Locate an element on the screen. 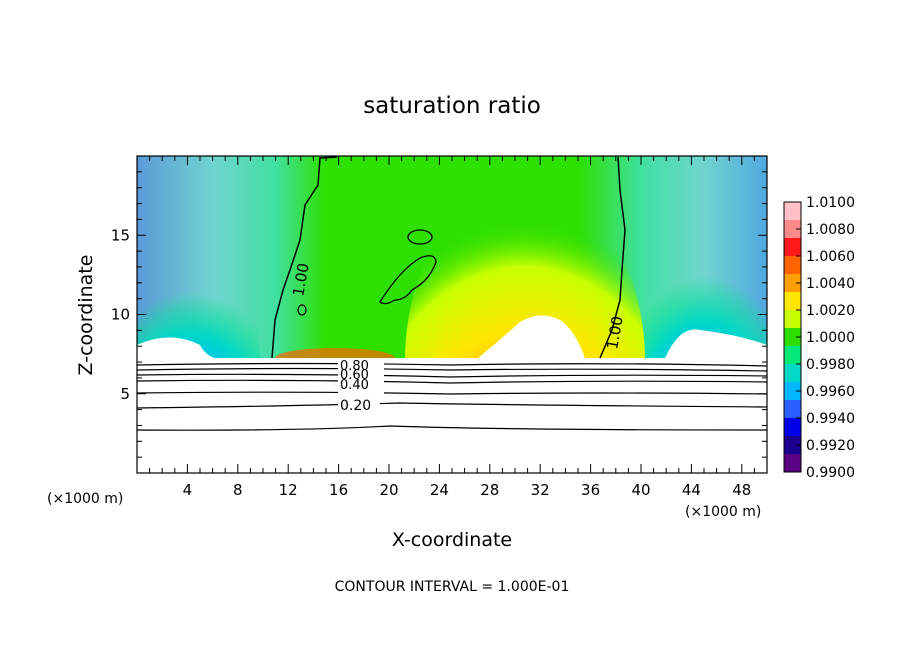 Image resolution: width=904 pixels, height=654 pixels. x-tick-label: 32 is located at coordinates (540, 490).